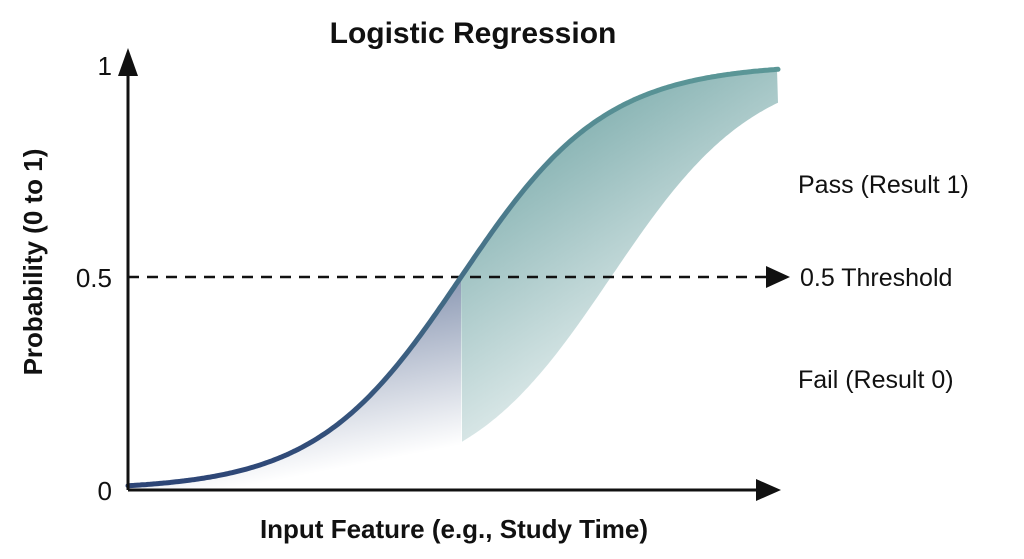 The width and height of the screenshot is (1024, 559). What do you see at coordinates (105, 66) in the screenshot?
I see `y-tick-label: 1` at bounding box center [105, 66].